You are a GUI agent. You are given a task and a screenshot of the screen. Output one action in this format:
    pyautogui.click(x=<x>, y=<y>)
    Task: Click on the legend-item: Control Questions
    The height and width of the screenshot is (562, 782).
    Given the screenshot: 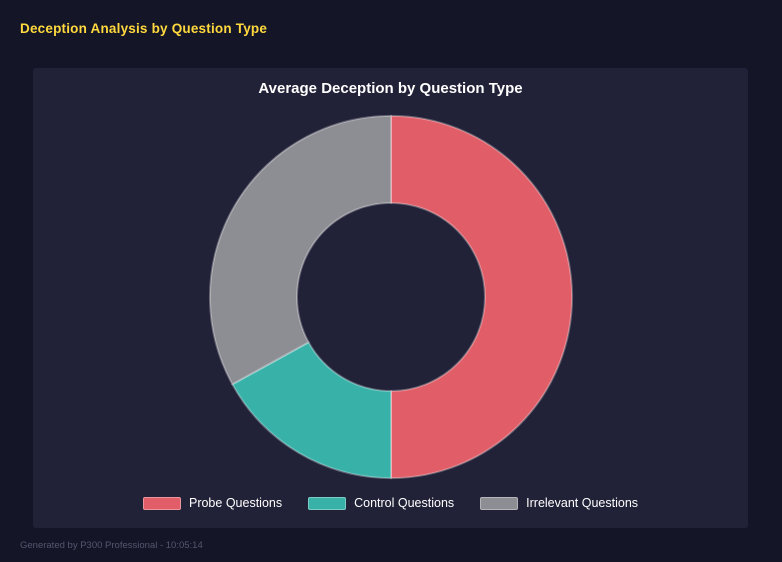 What is the action you would take?
    pyautogui.click(x=381, y=503)
    